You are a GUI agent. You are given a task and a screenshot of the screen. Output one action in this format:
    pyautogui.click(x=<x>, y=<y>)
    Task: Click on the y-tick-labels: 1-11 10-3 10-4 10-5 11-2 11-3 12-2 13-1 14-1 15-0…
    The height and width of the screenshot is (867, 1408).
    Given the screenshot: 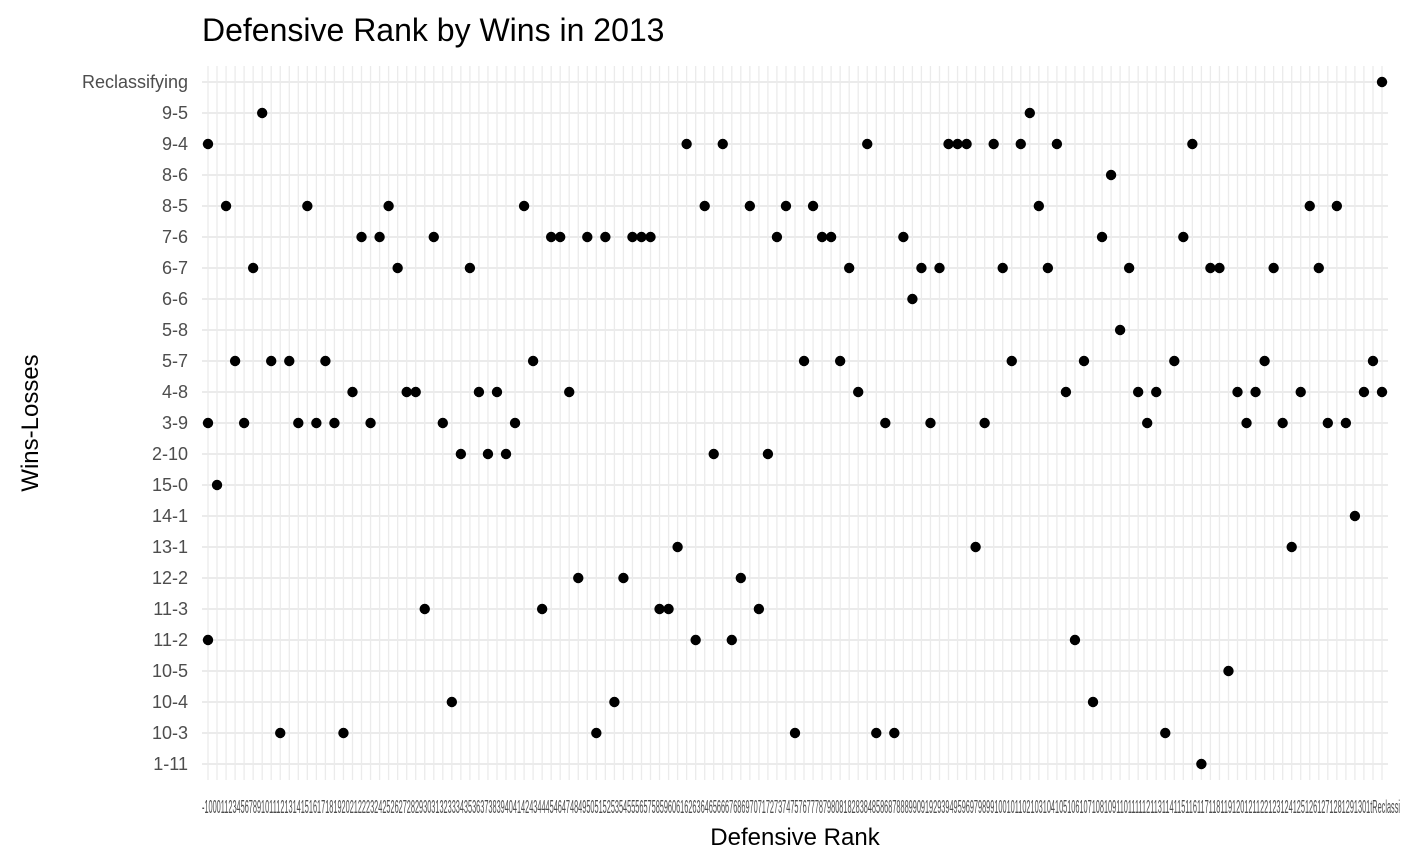 What is the action you would take?
    pyautogui.click(x=135, y=423)
    